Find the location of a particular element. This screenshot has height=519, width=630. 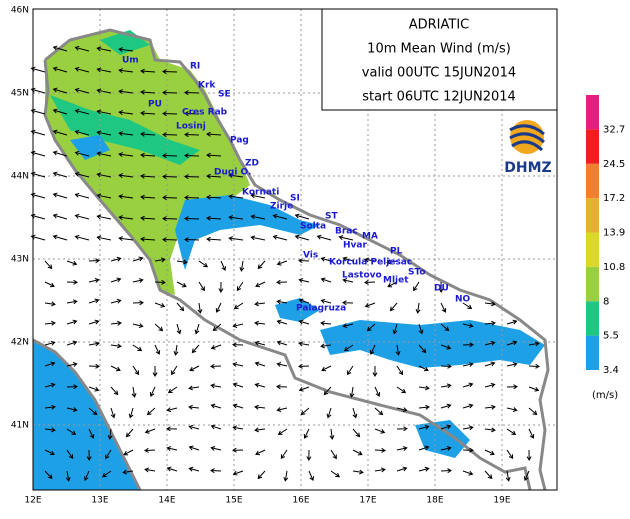

lon-label: 19E is located at coordinates (501, 501).